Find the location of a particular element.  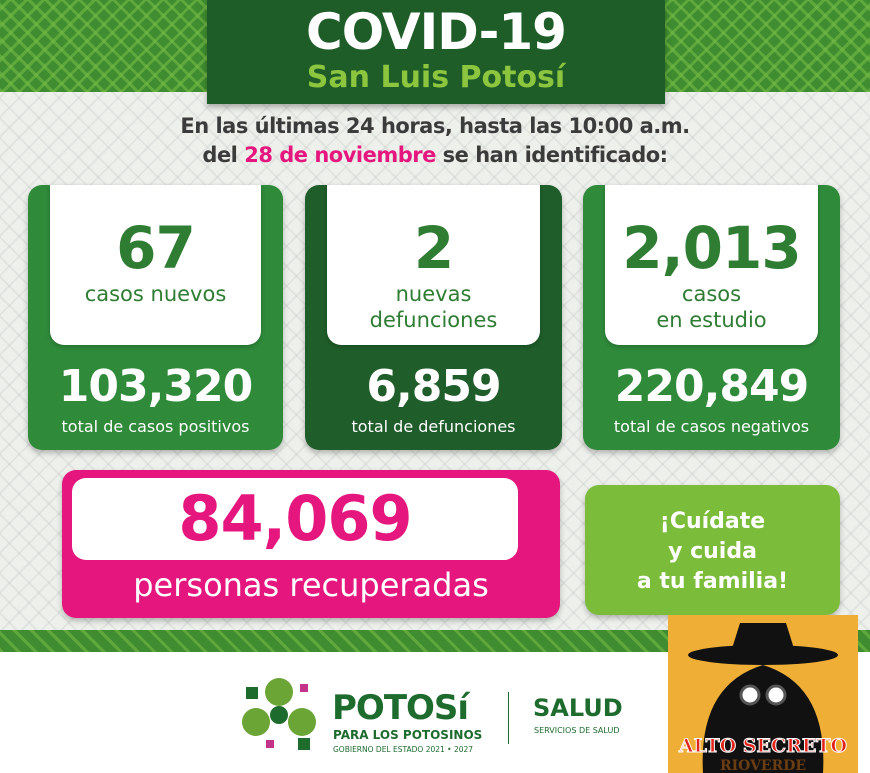

recovered-value: 84,069 is located at coordinates (295, 519).